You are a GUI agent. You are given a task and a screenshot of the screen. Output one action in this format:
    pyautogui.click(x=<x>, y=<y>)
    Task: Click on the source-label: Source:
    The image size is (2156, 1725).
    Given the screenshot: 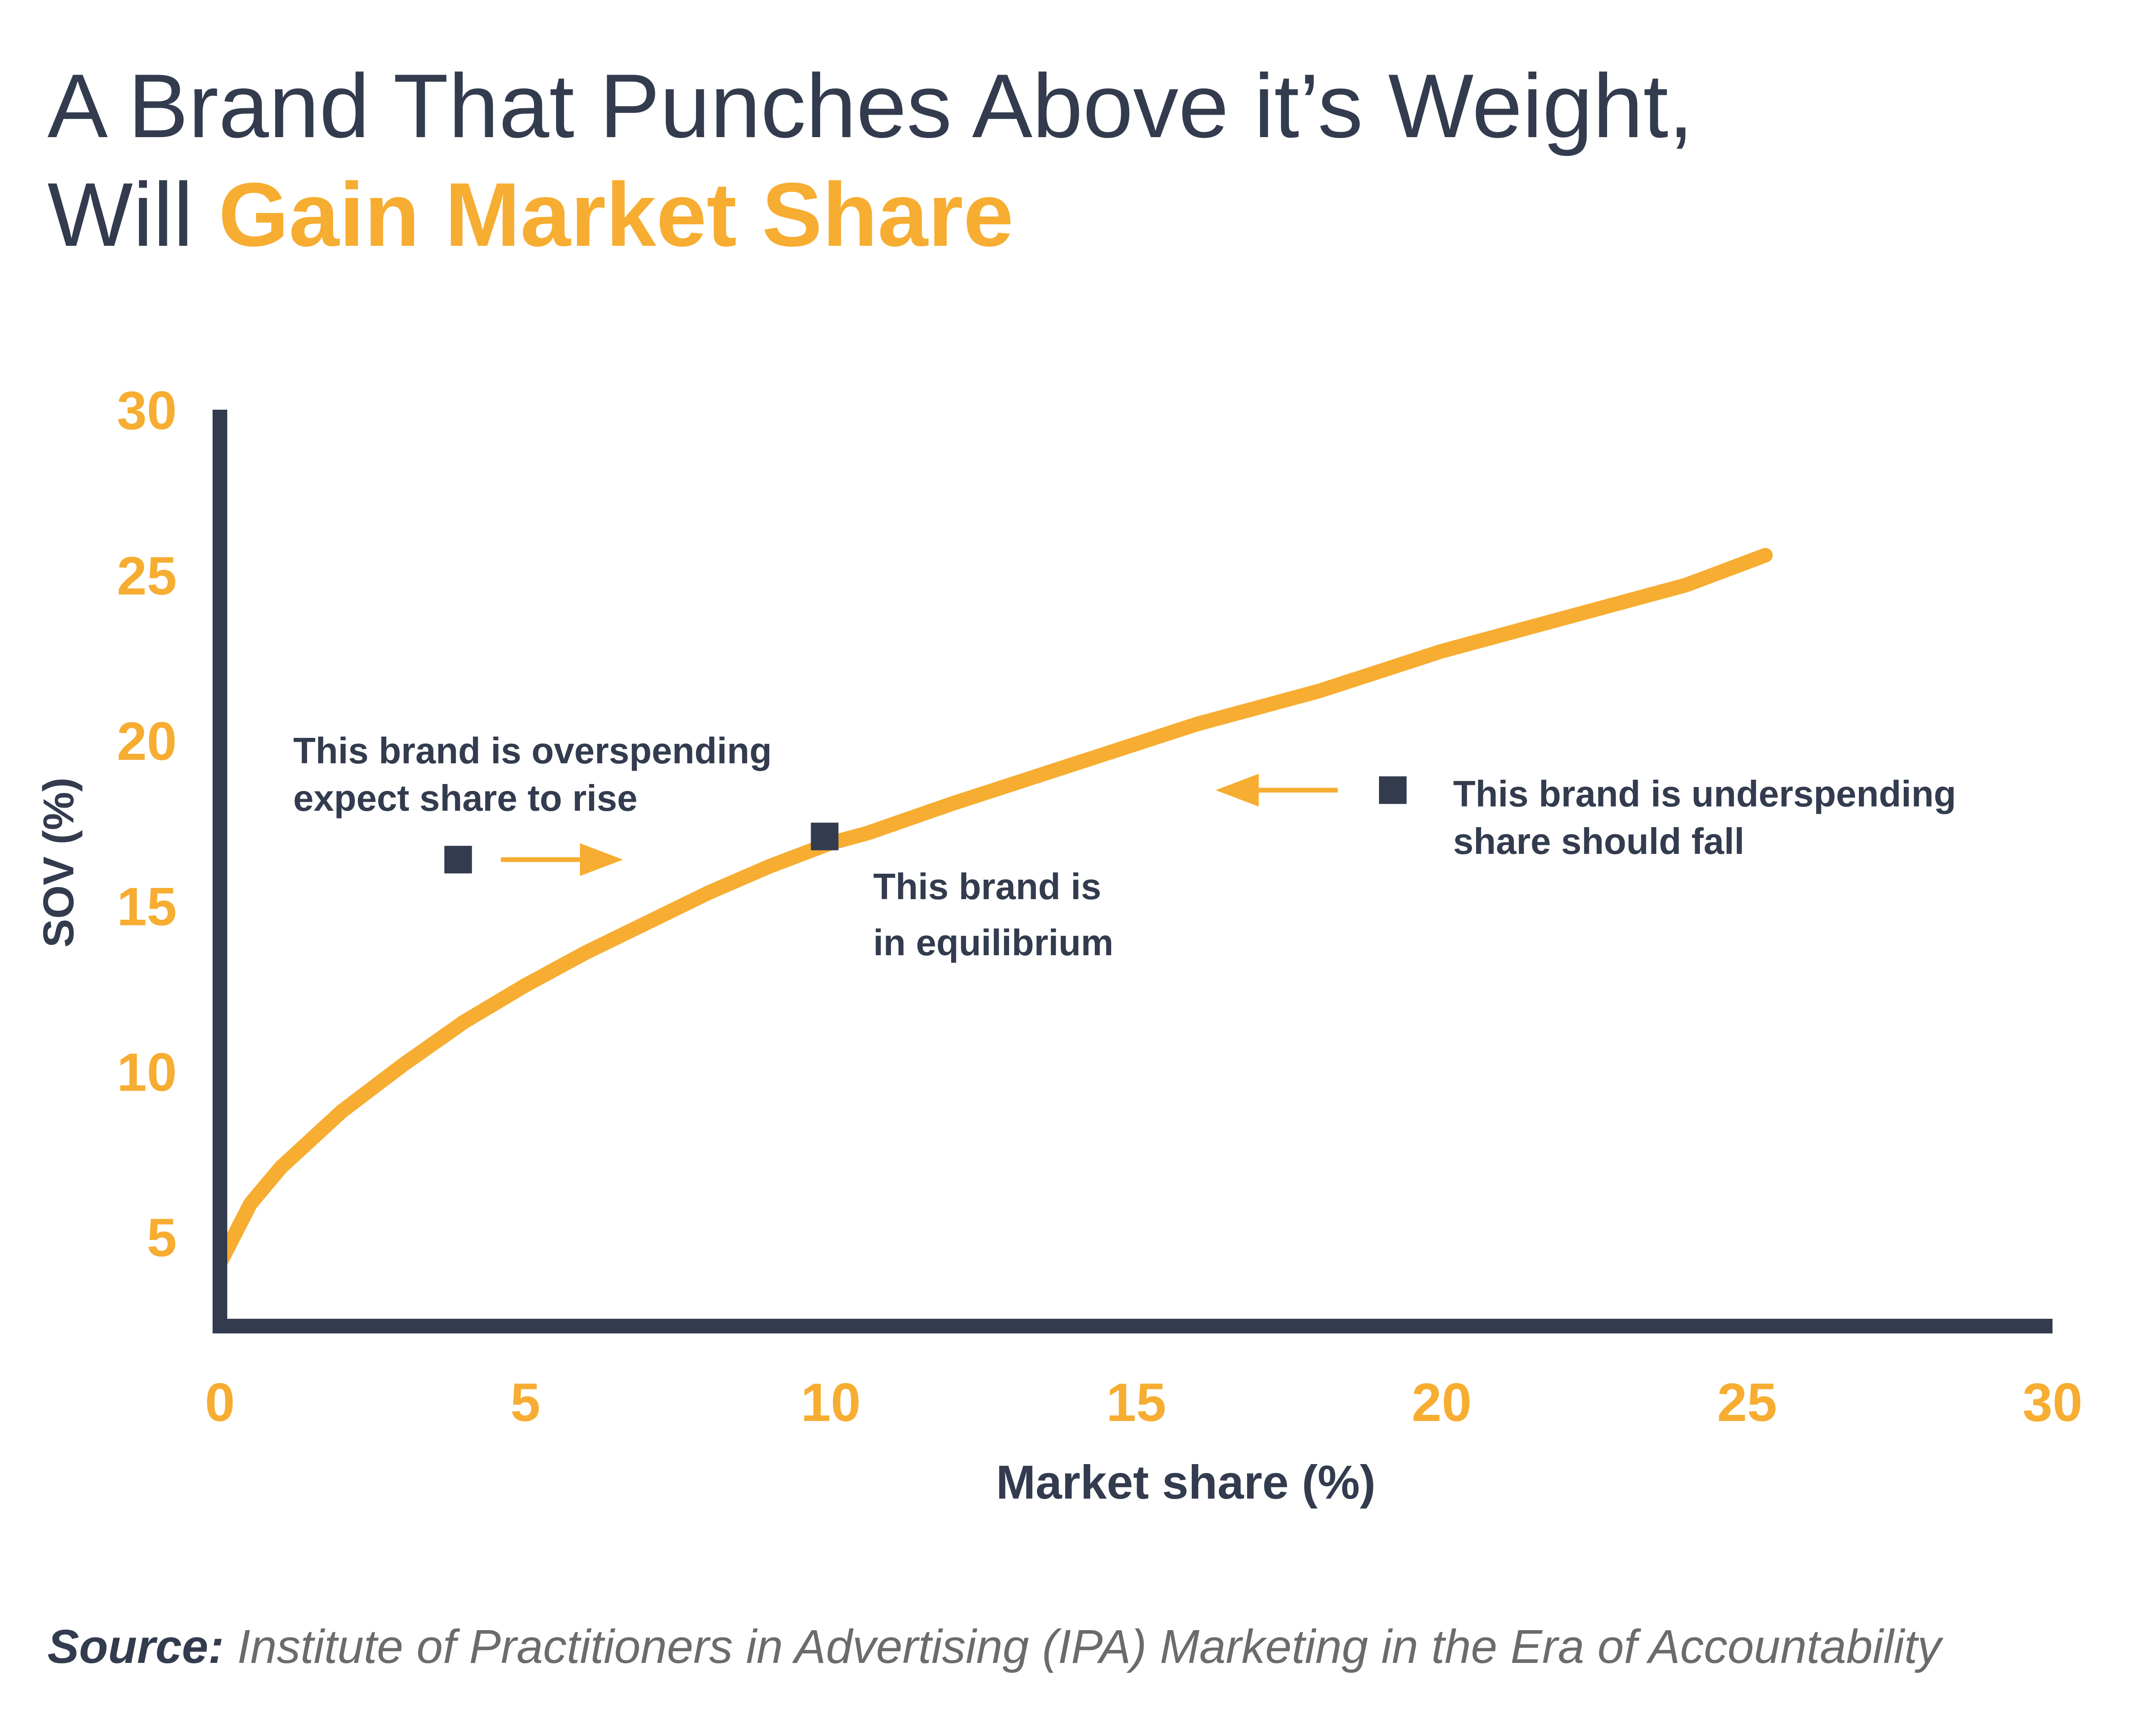 What is the action you would take?
    pyautogui.click(x=135, y=1647)
    